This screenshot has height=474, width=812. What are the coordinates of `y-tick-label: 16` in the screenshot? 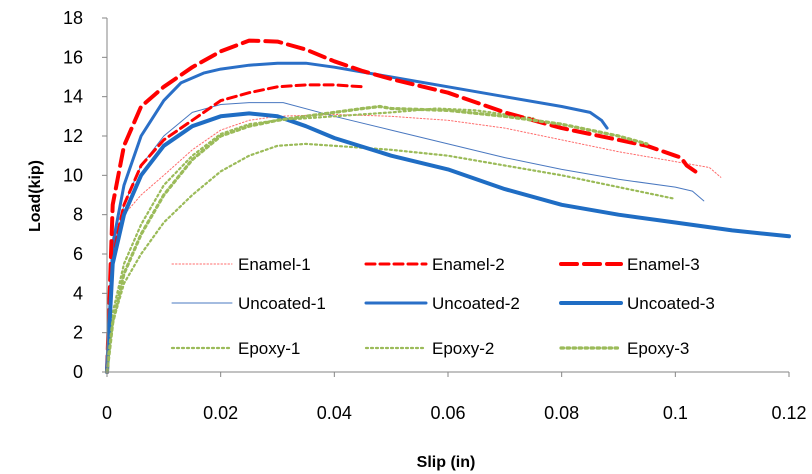 It's located at (73, 57).